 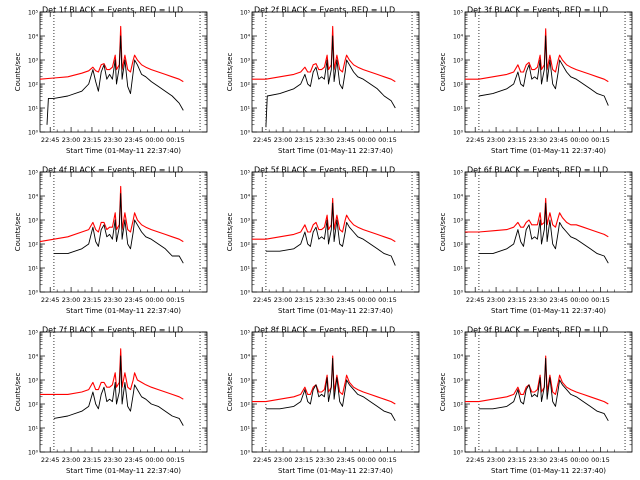 I want to click on chart-title: Det 4f BLACK = Events, RED = LLD, so click(x=112, y=170).